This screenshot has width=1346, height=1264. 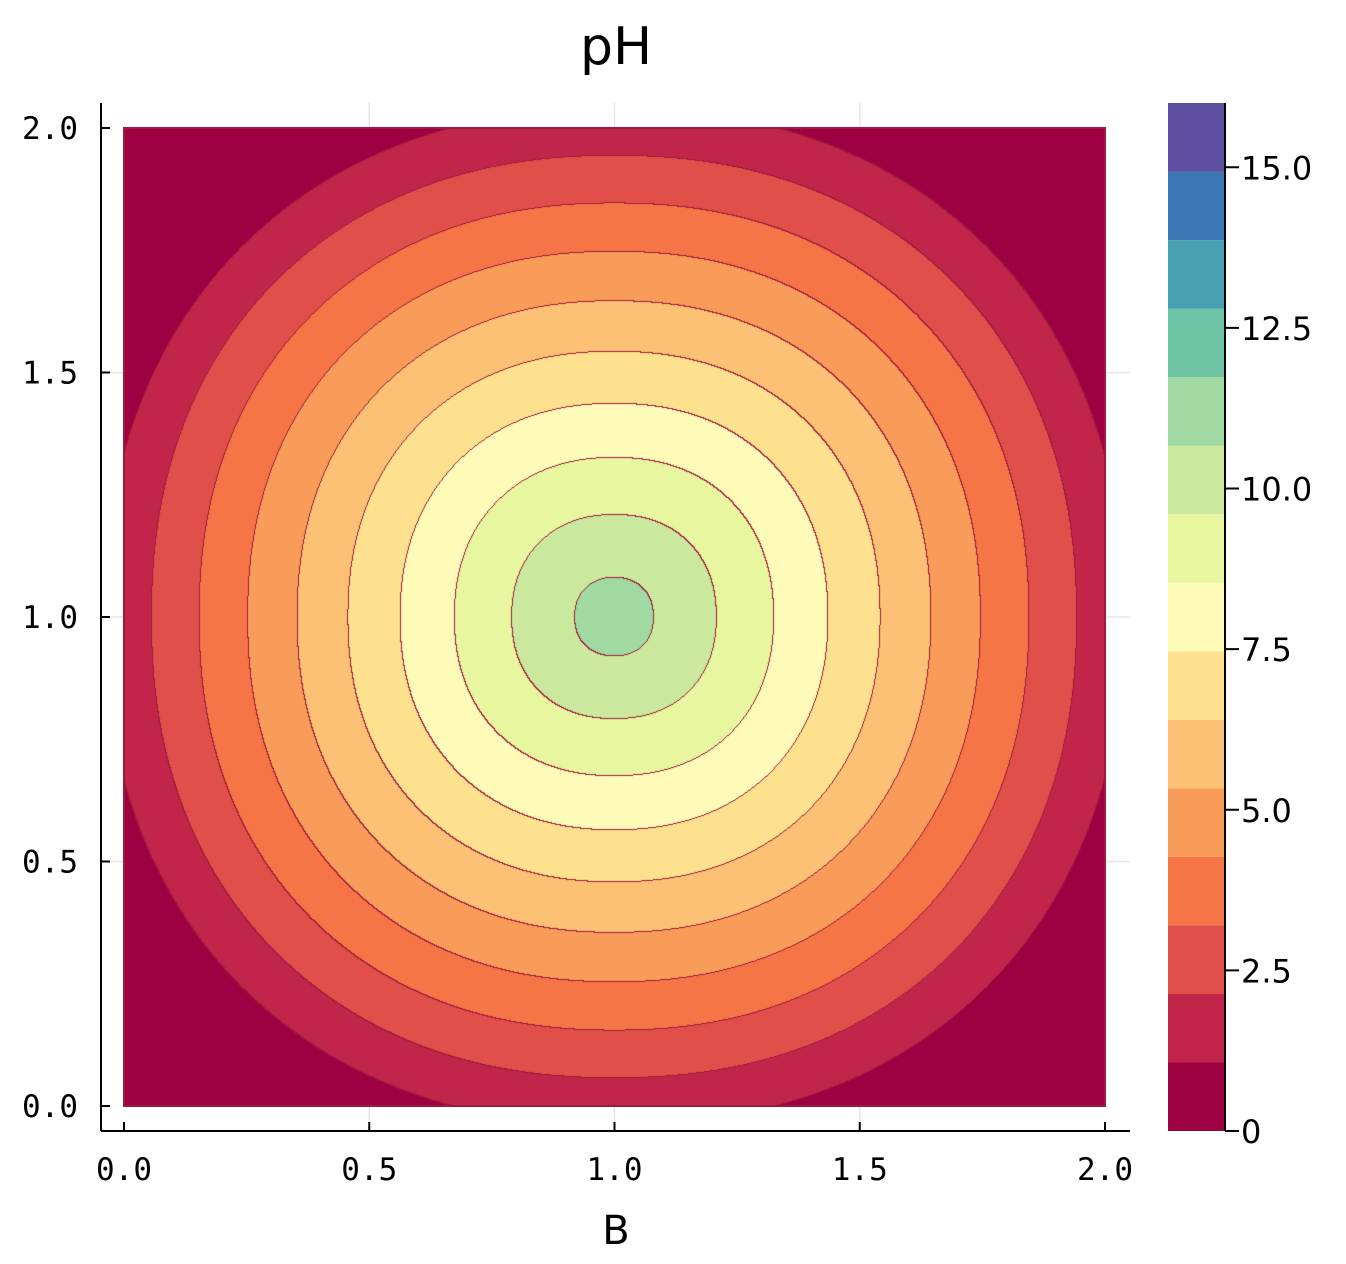 What do you see at coordinates (1240, 627) in the screenshot?
I see `colorbar: 0 2.5 5.0 7.5 10.0 12.5 15.0` at bounding box center [1240, 627].